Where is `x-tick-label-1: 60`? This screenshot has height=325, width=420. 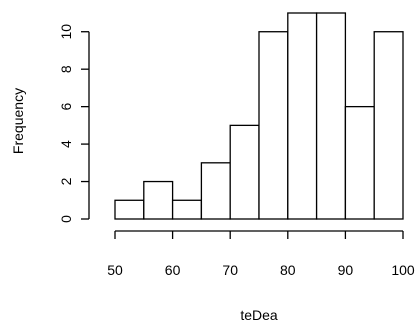 x-tick-label-1: 60 is located at coordinates (173, 270).